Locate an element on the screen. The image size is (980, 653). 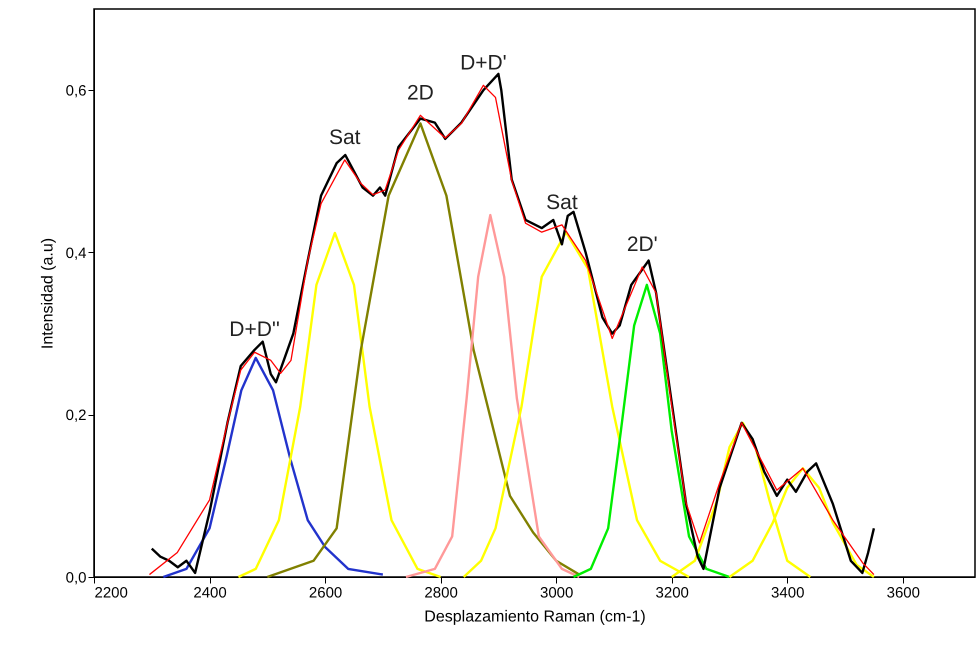
y-axis-title: Intensidad (a.u) is located at coordinates (48, 294).